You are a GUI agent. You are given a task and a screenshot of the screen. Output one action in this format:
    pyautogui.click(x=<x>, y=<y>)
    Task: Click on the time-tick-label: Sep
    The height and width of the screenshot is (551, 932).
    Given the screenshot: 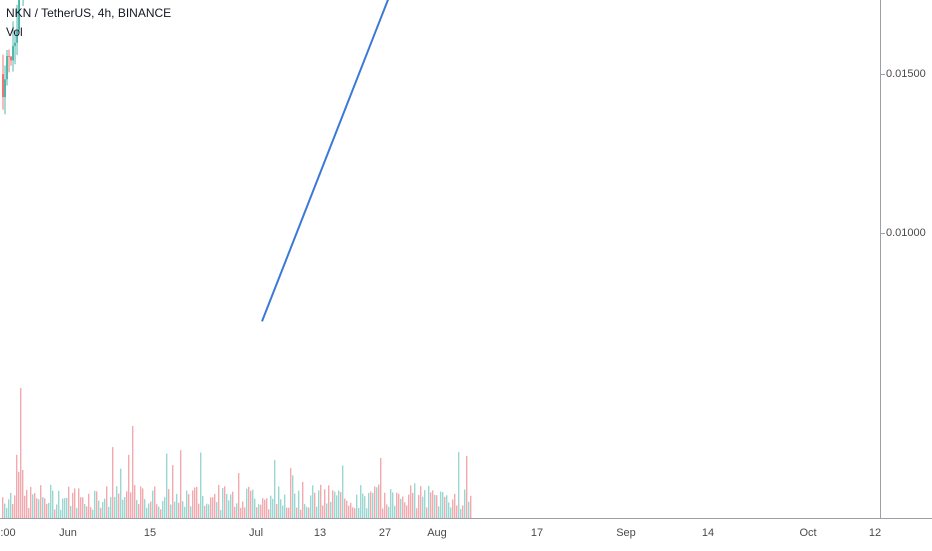 What is the action you would take?
    pyautogui.click(x=626, y=533)
    